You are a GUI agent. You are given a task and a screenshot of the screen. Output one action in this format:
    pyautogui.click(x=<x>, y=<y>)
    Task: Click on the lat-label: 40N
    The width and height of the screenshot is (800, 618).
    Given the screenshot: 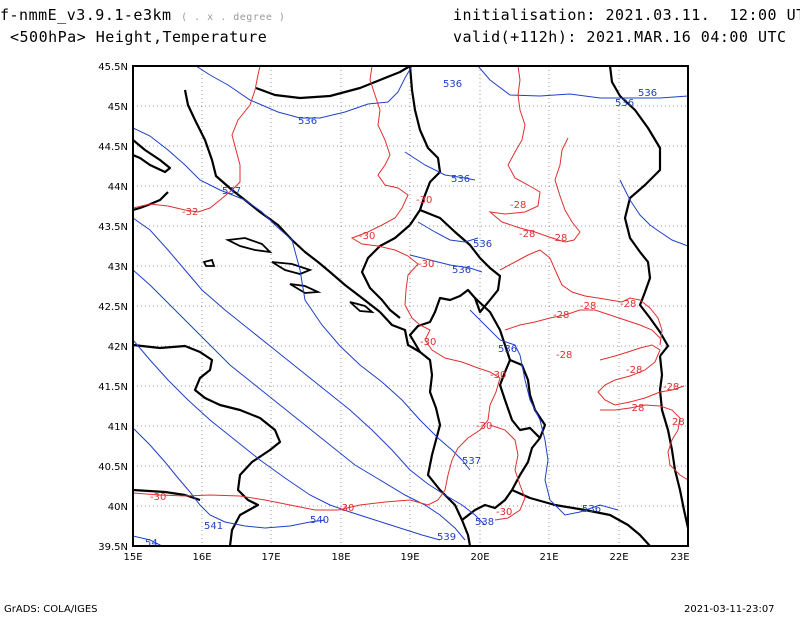 What is the action you would take?
    pyautogui.click(x=118, y=507)
    